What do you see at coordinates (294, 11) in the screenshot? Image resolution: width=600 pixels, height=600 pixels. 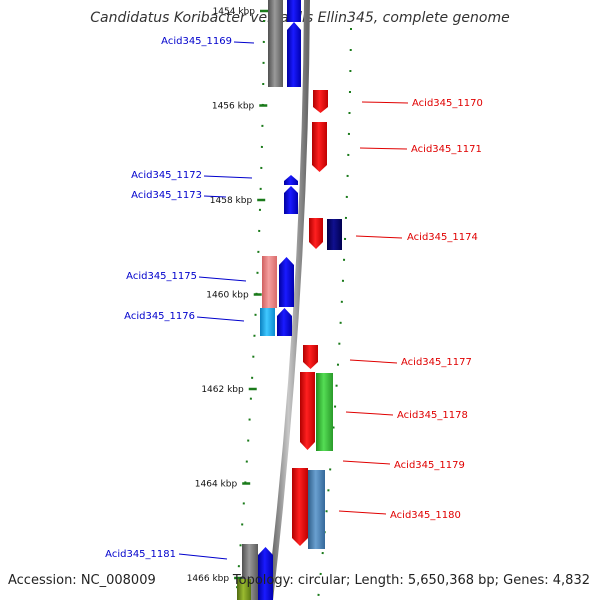 I see `gene-1169b-glyph` at bounding box center [294, 11].